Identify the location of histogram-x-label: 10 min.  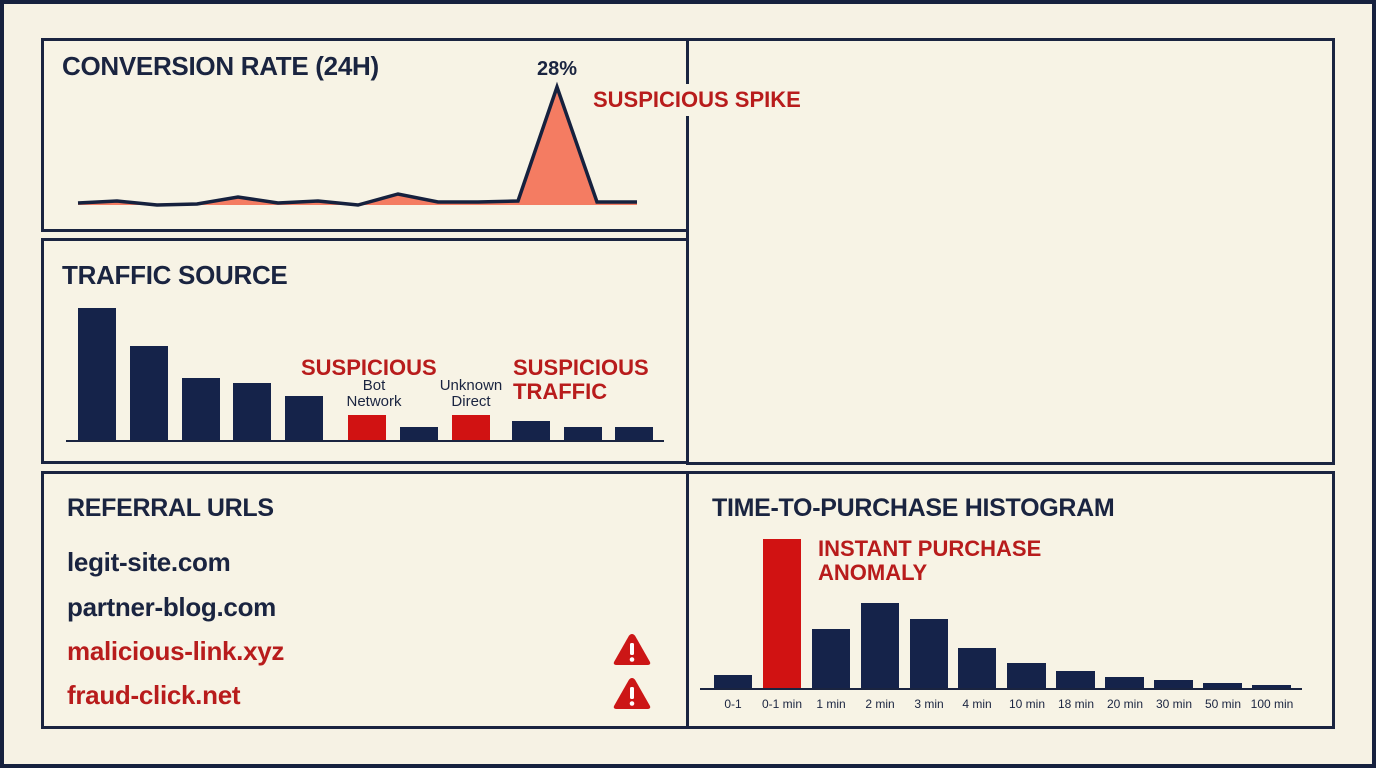
(1027, 704).